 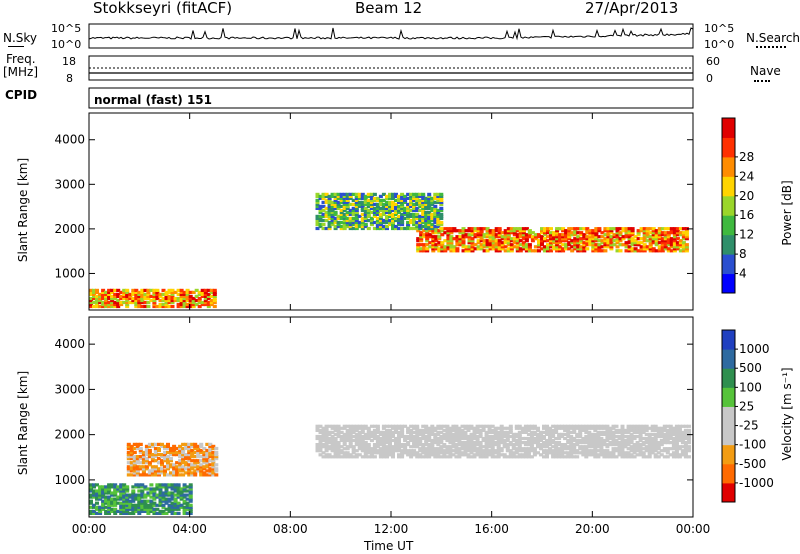 What do you see at coordinates (503, 441) in the screenshot?
I see `echo-region` at bounding box center [503, 441].